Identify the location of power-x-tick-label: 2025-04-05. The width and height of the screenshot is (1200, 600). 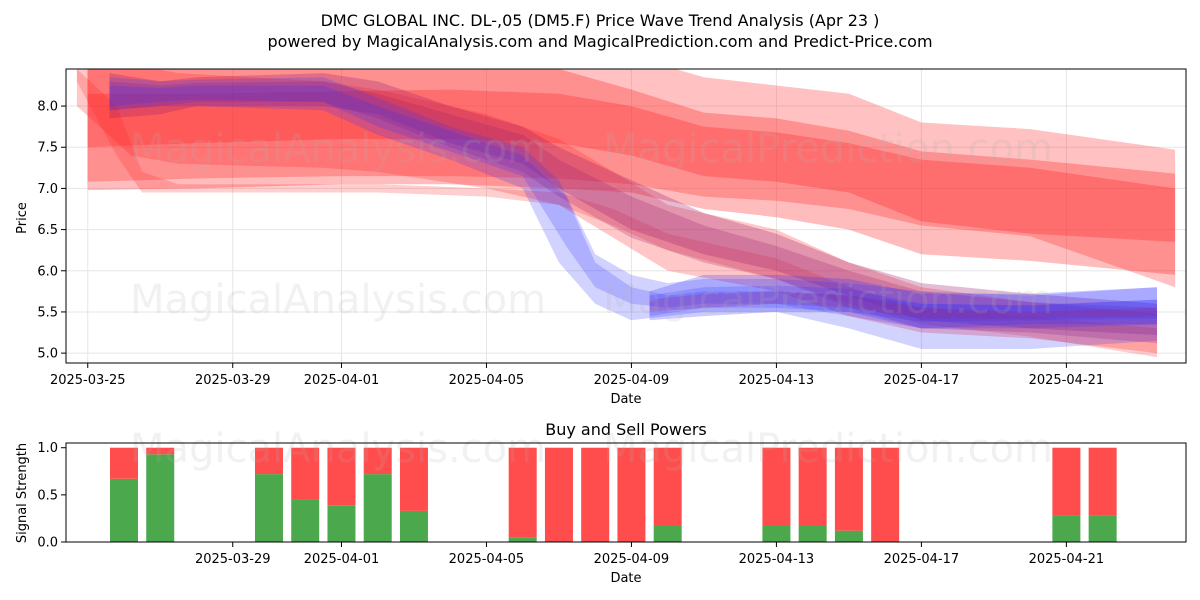
(487, 559).